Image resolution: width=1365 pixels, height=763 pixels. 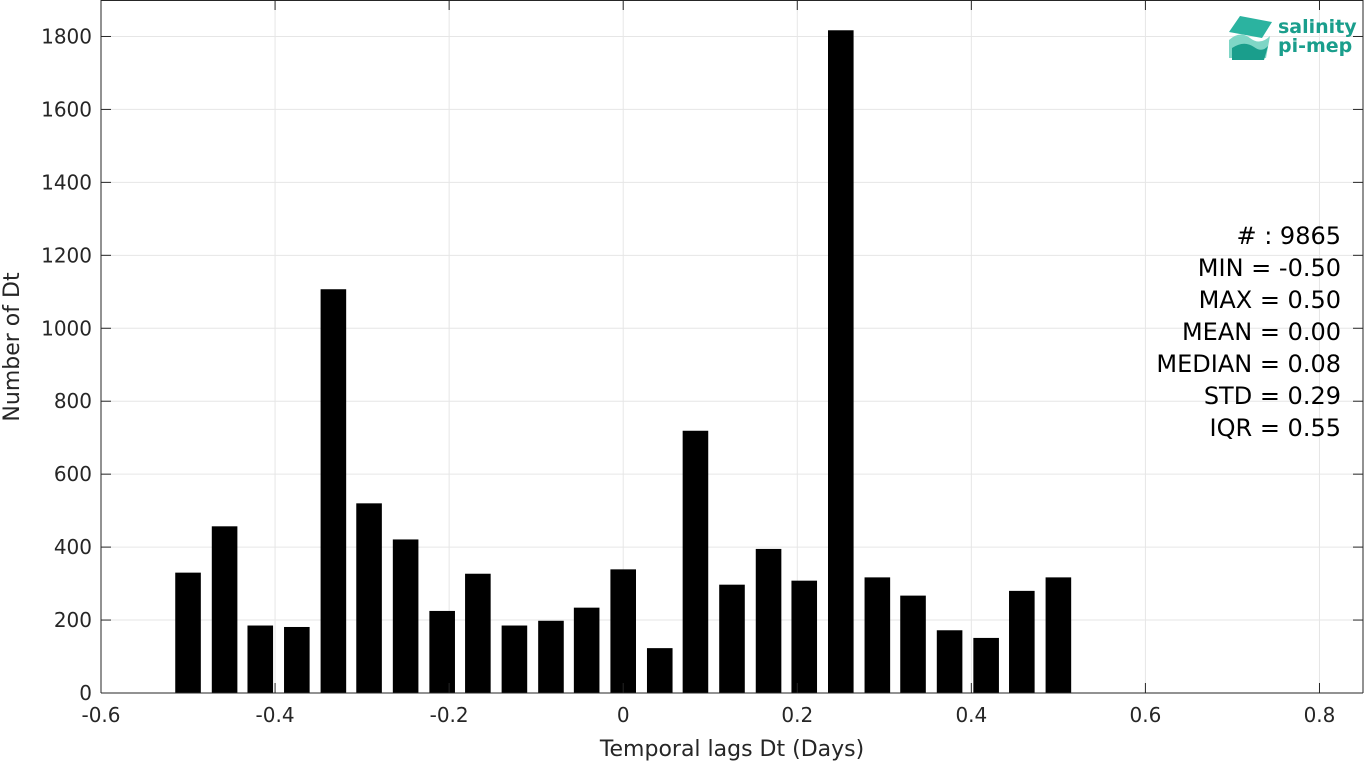 What do you see at coordinates (623, 715) in the screenshot?
I see `x-tick-label: 0` at bounding box center [623, 715].